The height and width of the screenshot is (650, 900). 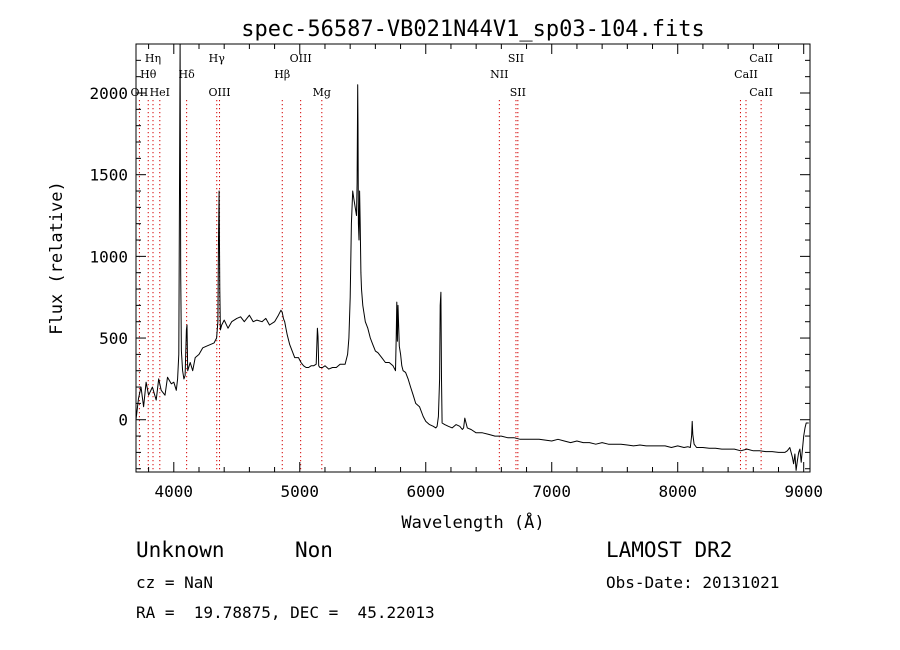 I want to click on chart-title: spec-56587-VB021N44V1_sp03-104.fits, so click(x=473, y=29).